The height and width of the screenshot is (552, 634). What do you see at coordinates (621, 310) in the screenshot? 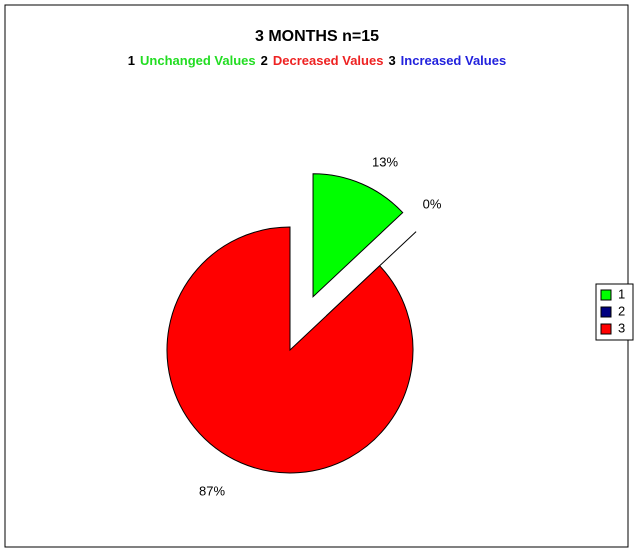
I see `legend-label: 2` at bounding box center [621, 310].